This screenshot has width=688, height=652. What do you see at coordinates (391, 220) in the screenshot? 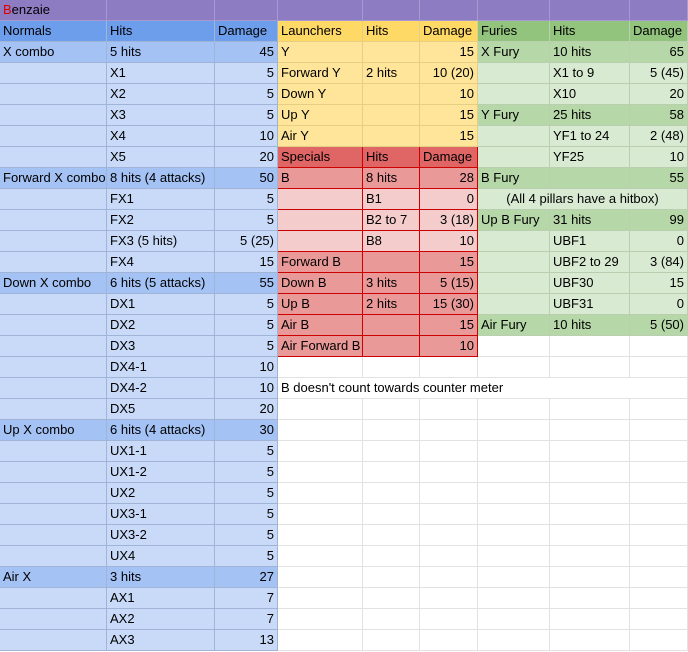
I see `hits-cell: B2 to 7` at bounding box center [391, 220].